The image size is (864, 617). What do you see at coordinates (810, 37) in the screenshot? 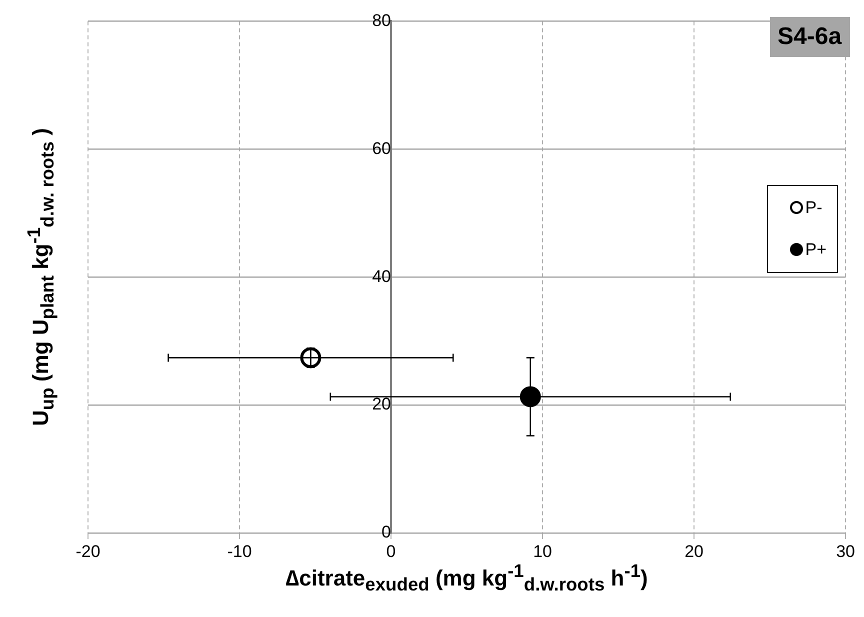
I see `annotation: S4-6a` at bounding box center [810, 37].